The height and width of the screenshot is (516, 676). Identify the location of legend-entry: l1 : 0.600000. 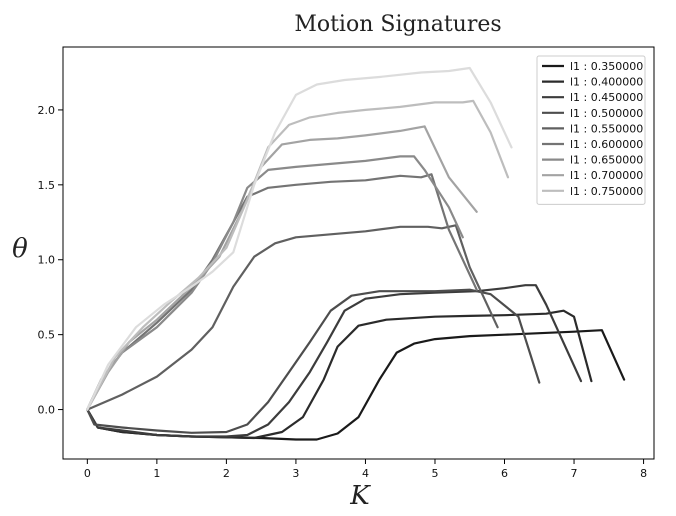
(606, 144).